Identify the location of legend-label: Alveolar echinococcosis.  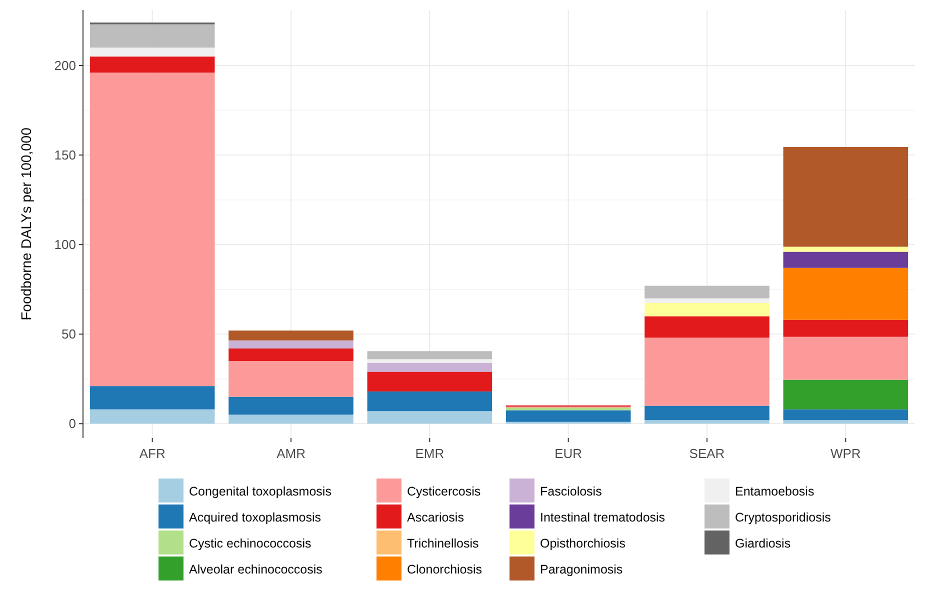
(255, 569).